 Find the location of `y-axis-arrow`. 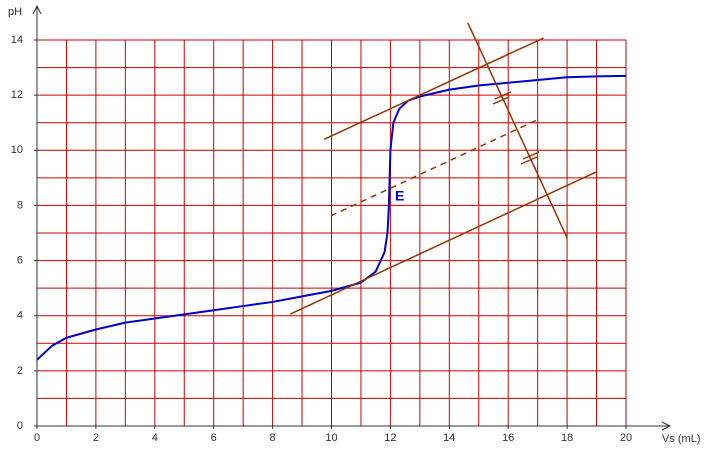

y-axis-arrow is located at coordinates (37, 9).